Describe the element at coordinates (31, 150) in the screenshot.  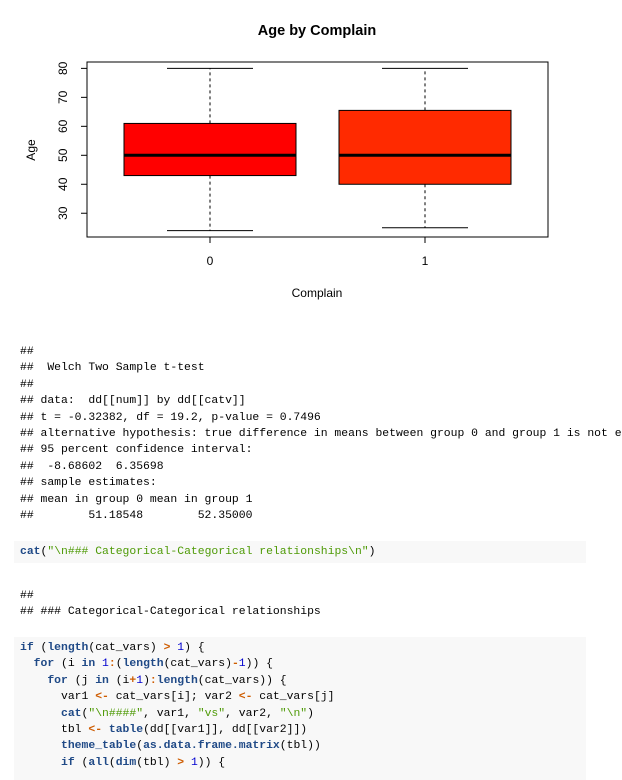
I see `y-axis-label: Age` at that location.